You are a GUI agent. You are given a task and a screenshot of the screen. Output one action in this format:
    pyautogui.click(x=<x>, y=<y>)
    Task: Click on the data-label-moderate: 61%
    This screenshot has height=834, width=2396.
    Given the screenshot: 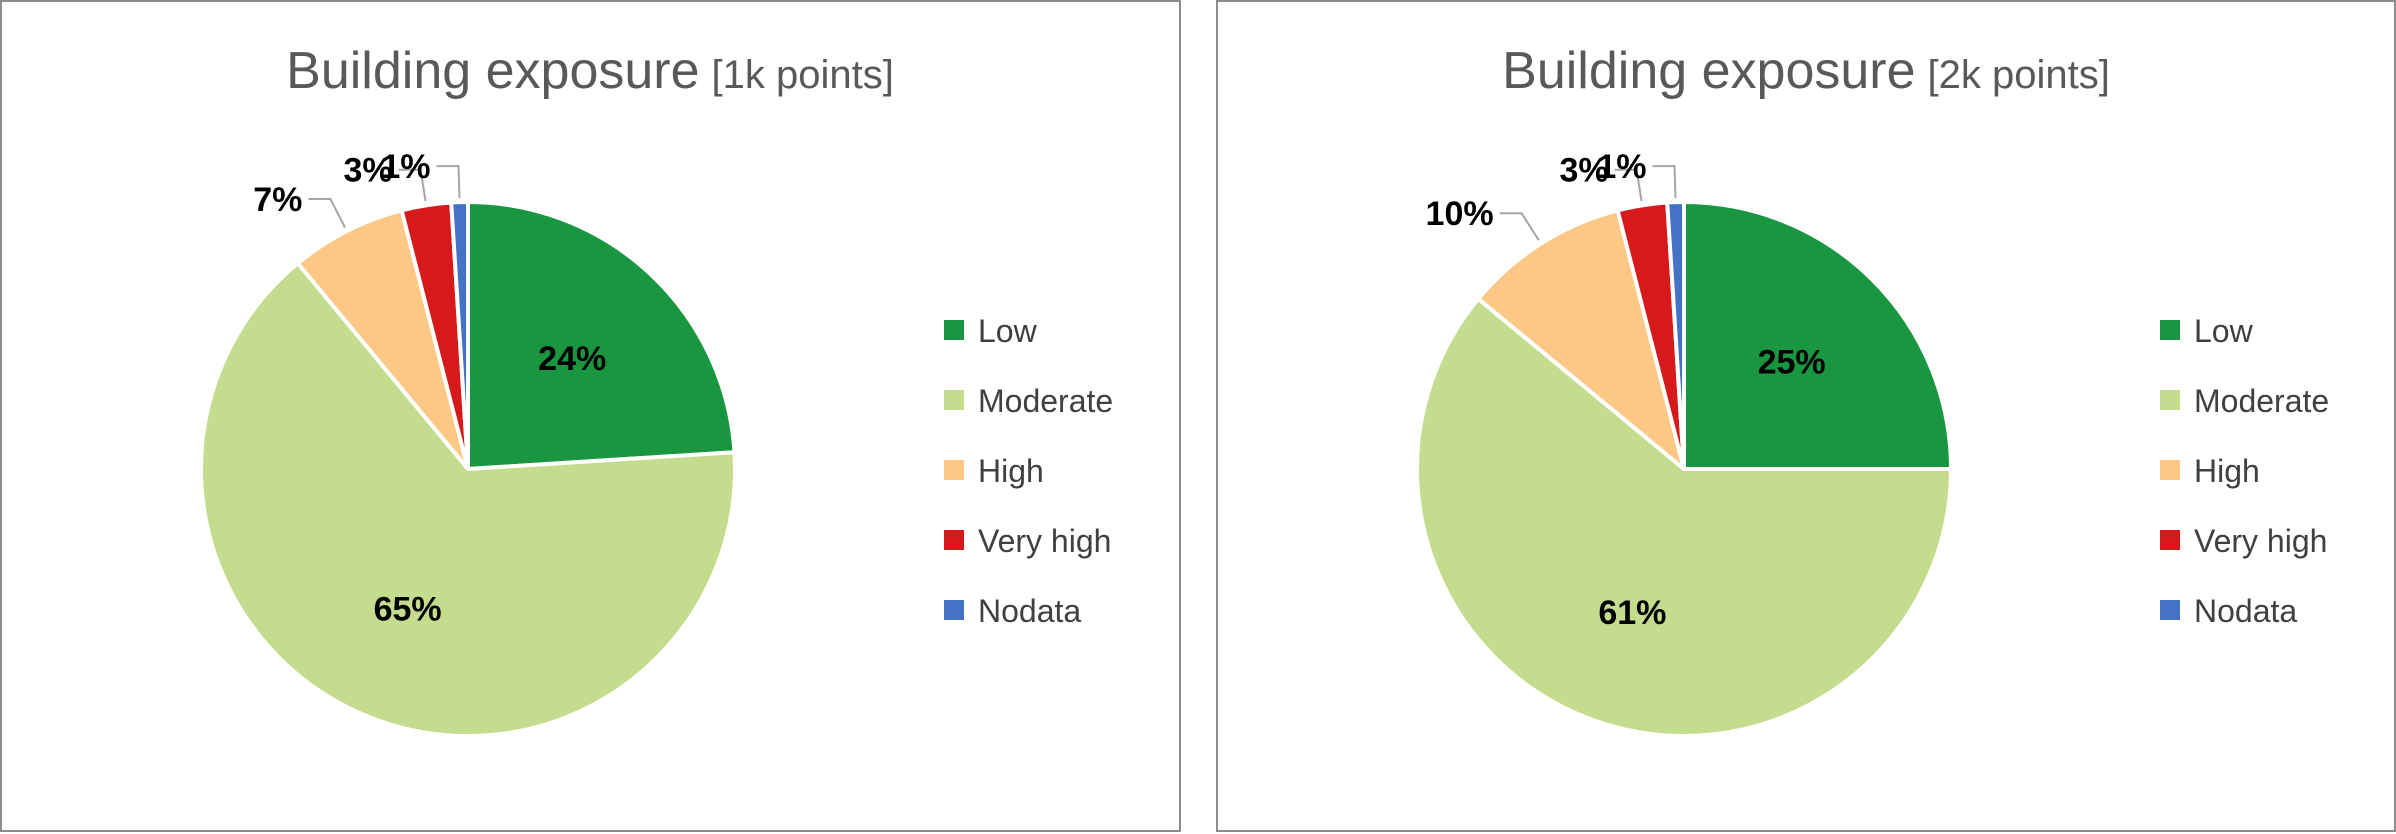 What is the action you would take?
    pyautogui.click(x=1632, y=613)
    